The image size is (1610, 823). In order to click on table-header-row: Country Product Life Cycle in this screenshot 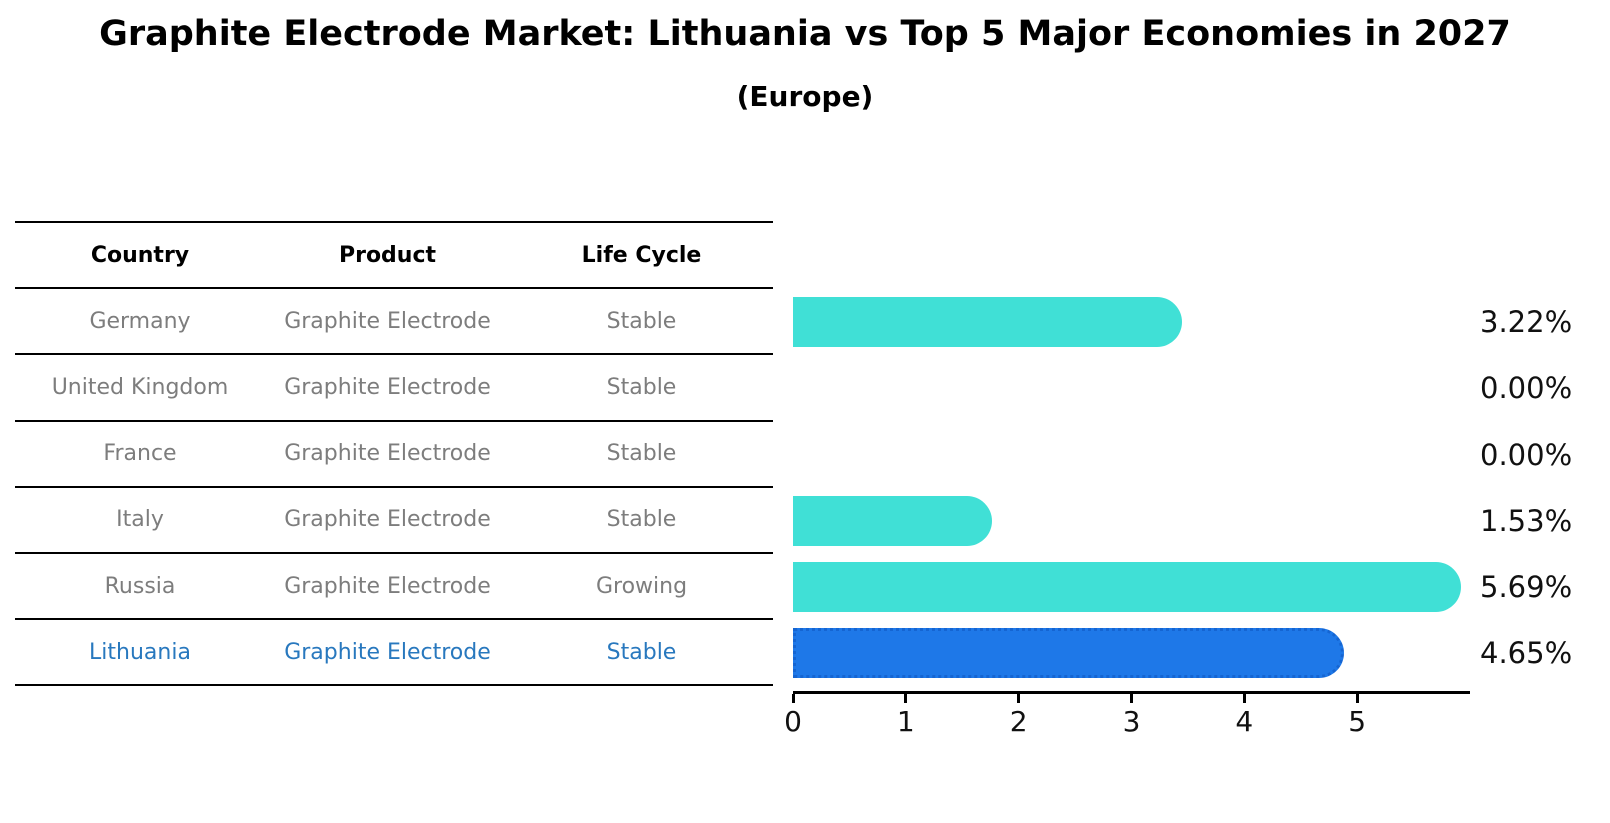, I will do `click(394, 256)`.